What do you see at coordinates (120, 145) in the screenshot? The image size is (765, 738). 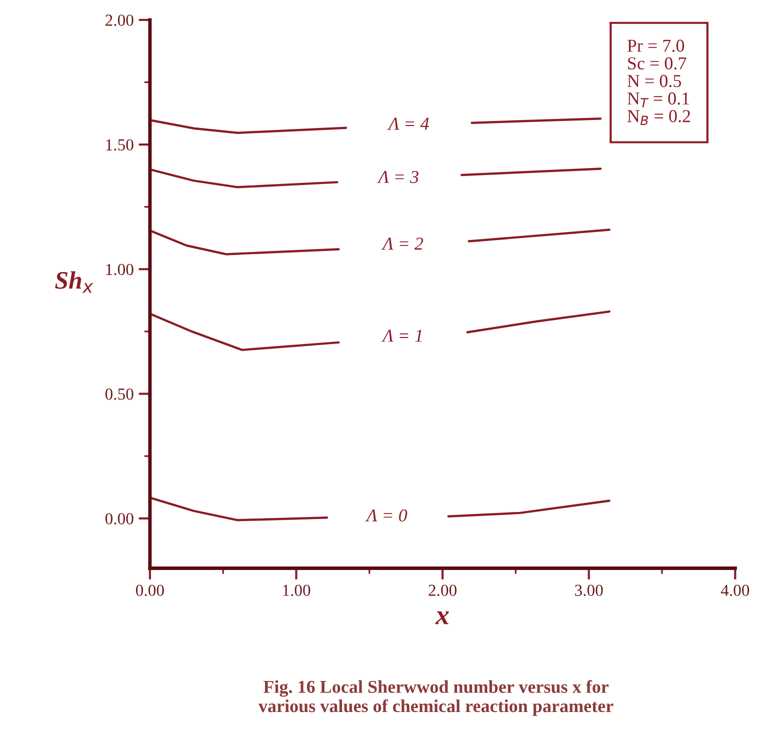 I see `y-tick-label: 1.50` at bounding box center [120, 145].